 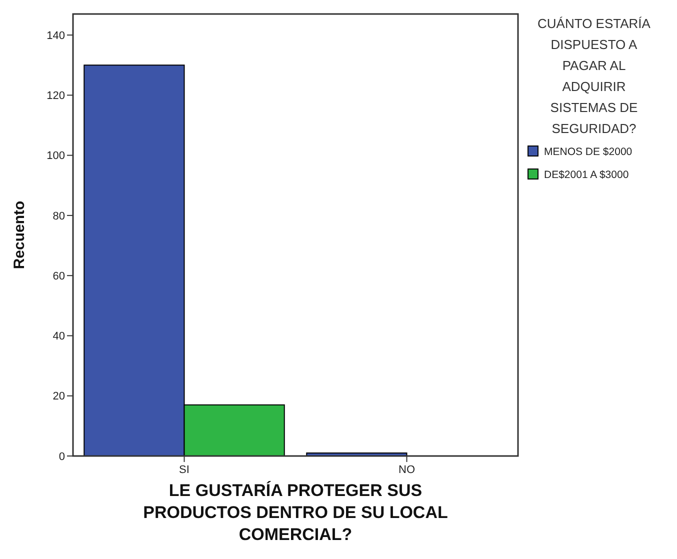 What do you see at coordinates (407, 470) in the screenshot?
I see `x-tick-label: NO` at bounding box center [407, 470].